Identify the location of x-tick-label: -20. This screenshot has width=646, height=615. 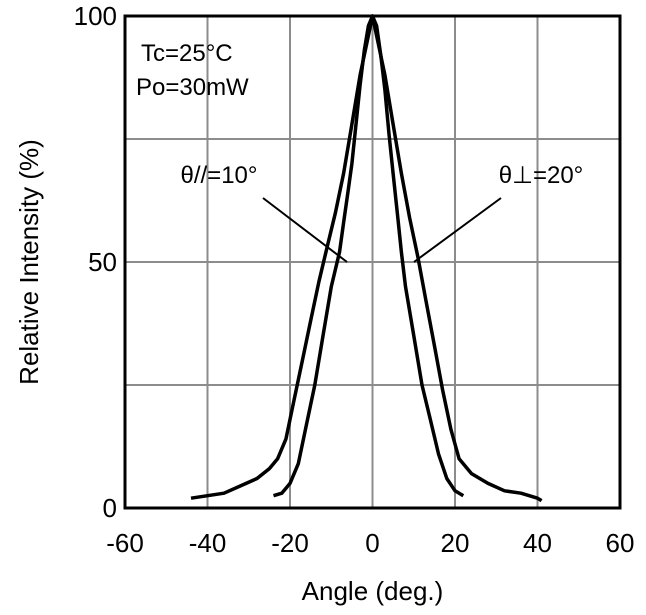
(290, 543).